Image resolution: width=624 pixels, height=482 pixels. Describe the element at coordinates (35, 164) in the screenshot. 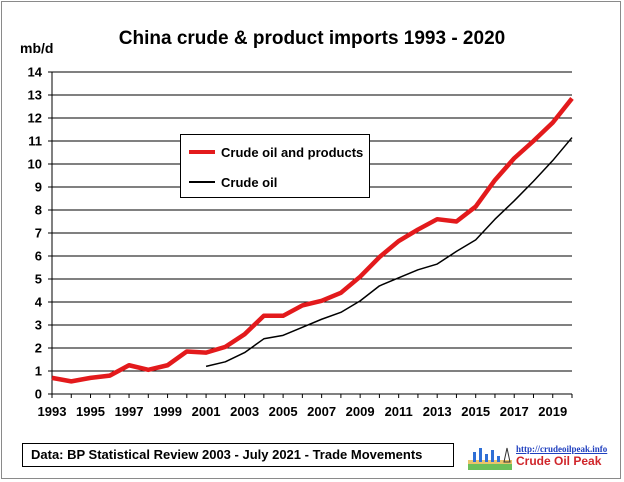

I see `y-tick-label: 10` at that location.